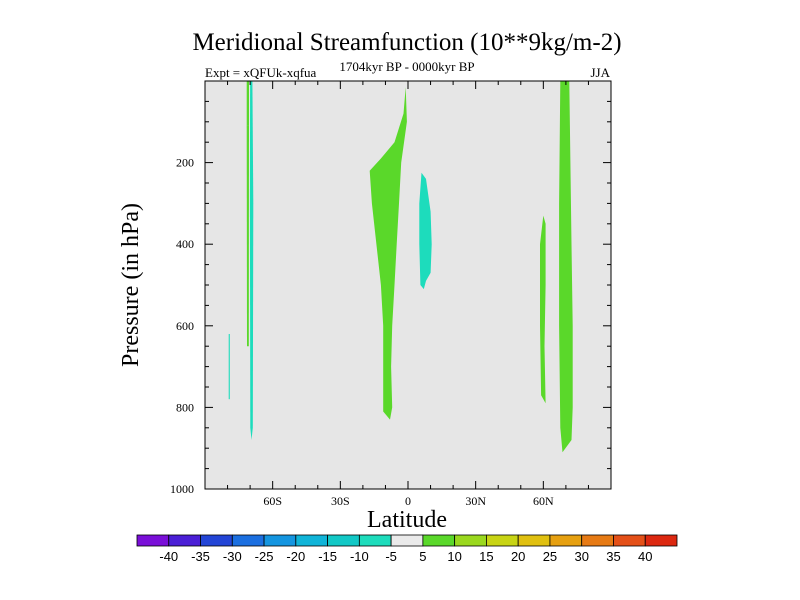 Image resolution: width=800 pixels, height=600 pixels. Describe the element at coordinates (232, 556) in the screenshot. I see `colorbar-label: -30` at that location.